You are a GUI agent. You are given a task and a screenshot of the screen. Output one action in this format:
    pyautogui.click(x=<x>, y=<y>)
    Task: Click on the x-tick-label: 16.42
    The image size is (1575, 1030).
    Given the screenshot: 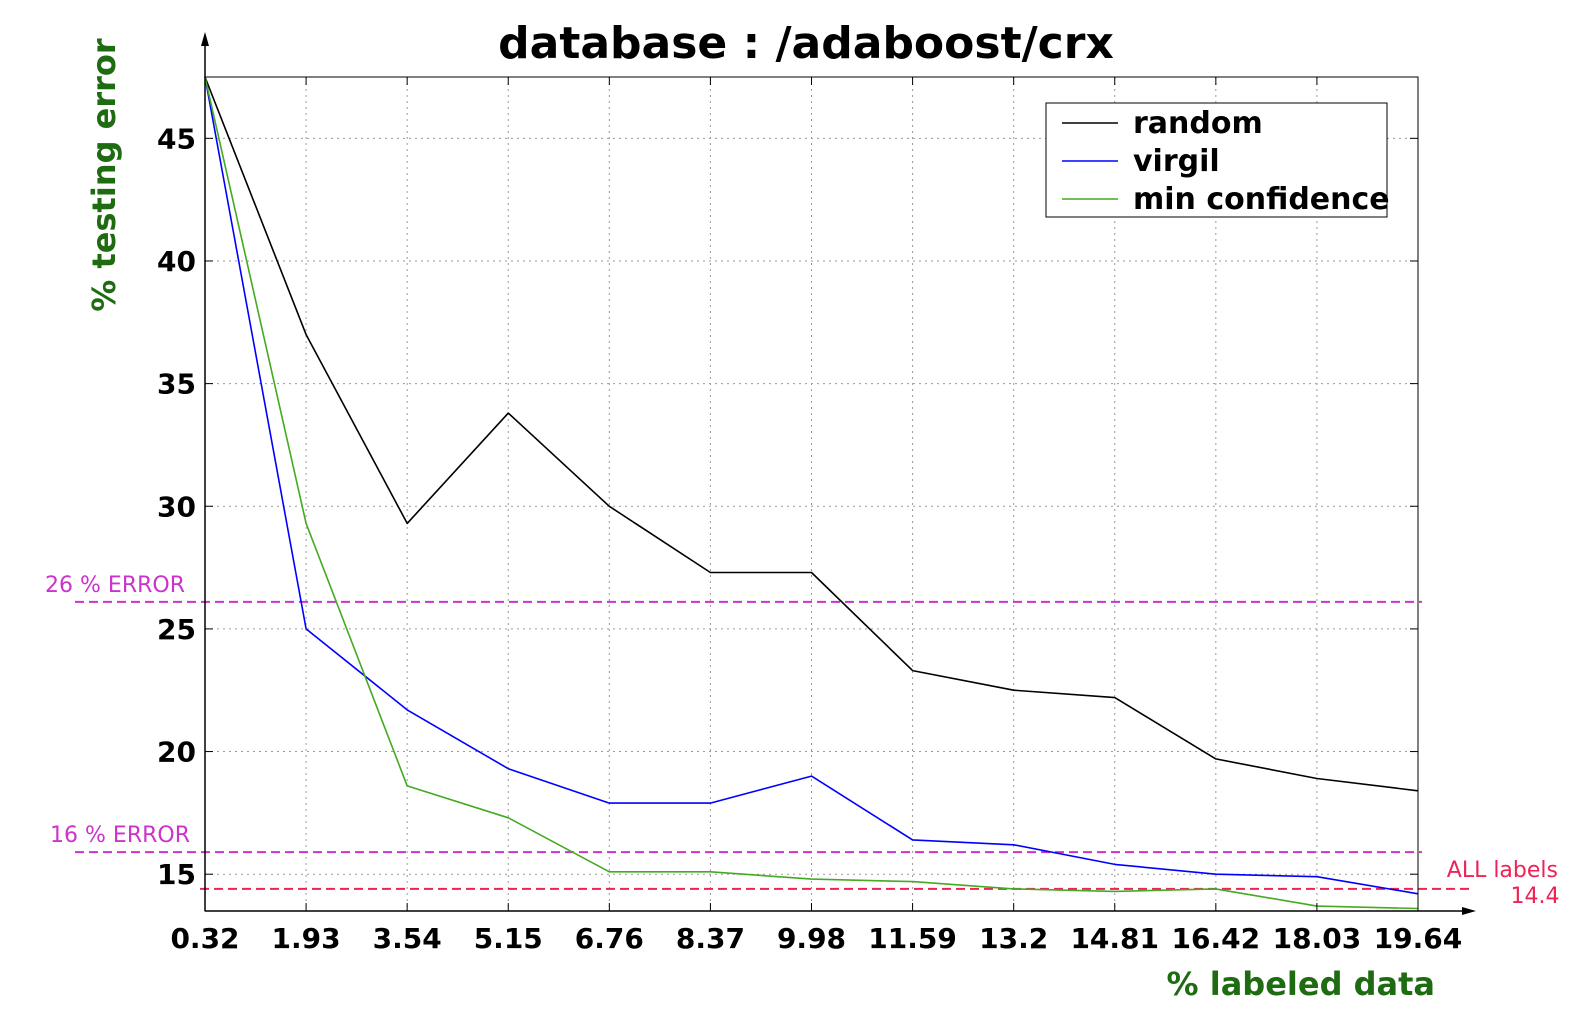 What is the action you would take?
    pyautogui.click(x=1216, y=938)
    